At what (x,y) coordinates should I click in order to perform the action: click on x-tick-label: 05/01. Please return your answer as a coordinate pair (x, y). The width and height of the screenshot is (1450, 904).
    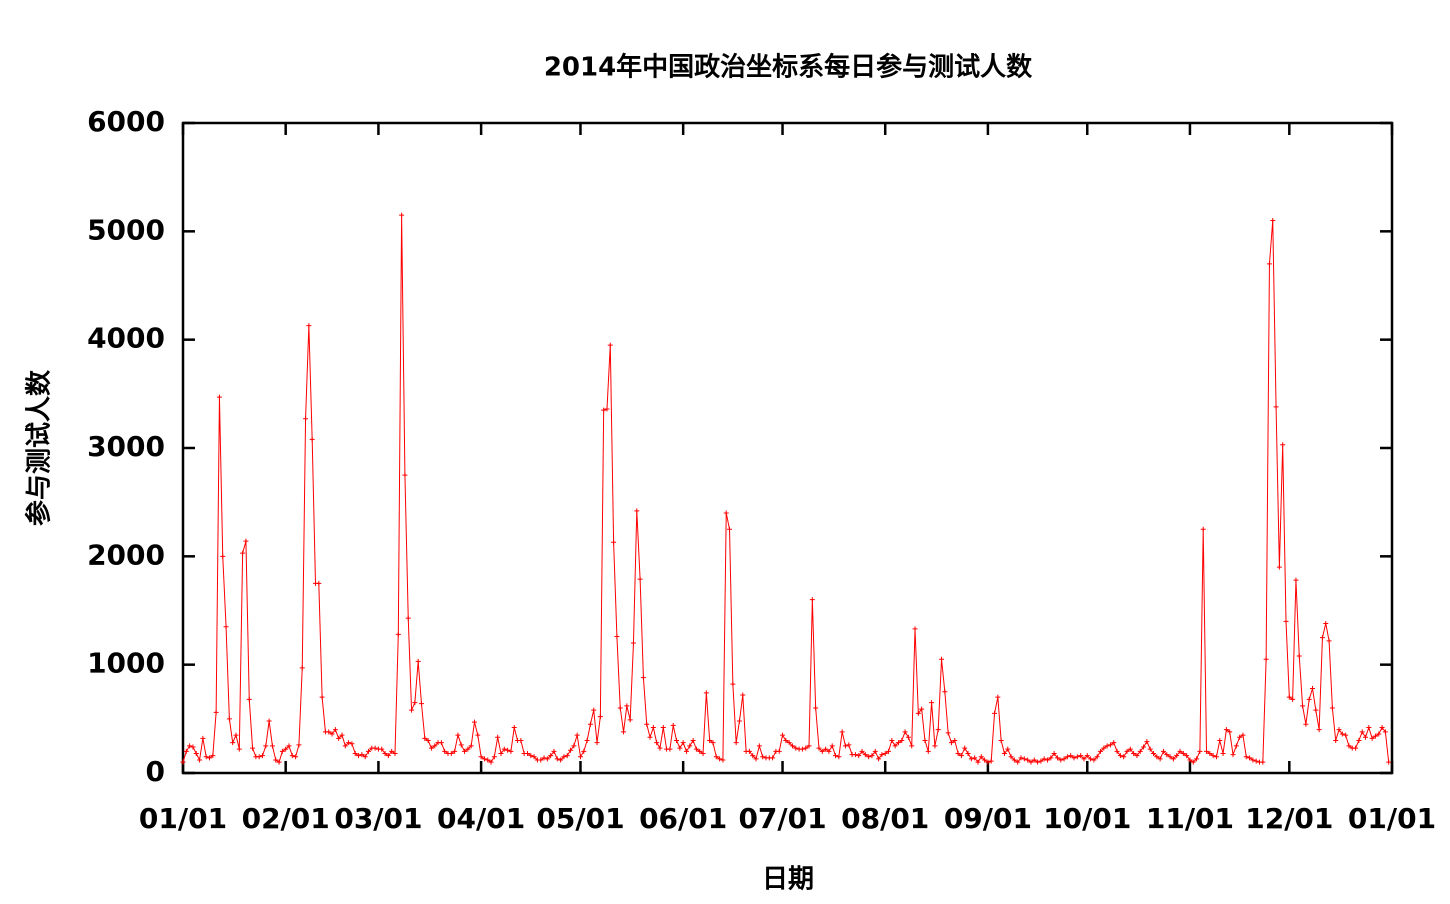
    Looking at the image, I should click on (580, 818).